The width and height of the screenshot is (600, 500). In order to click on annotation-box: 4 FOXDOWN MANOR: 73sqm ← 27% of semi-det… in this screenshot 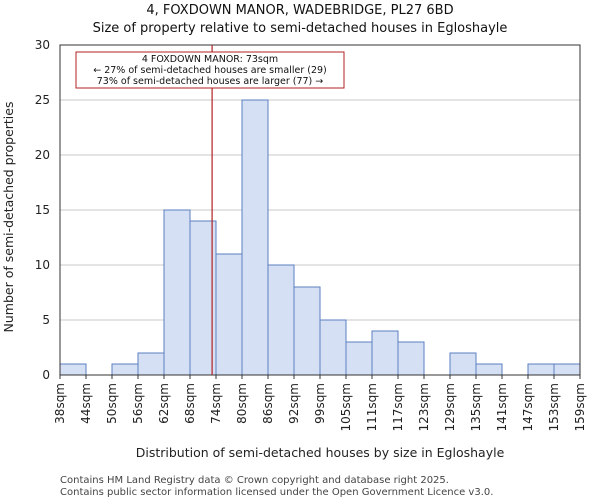, I will do `click(210, 70)`.